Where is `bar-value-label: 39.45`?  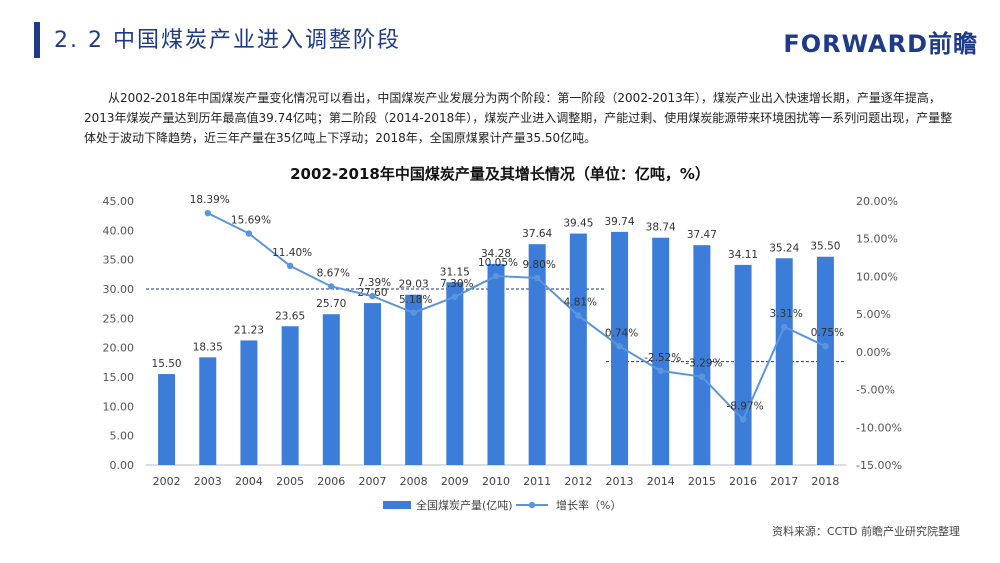 bar-value-label: 39.45 is located at coordinates (578, 224).